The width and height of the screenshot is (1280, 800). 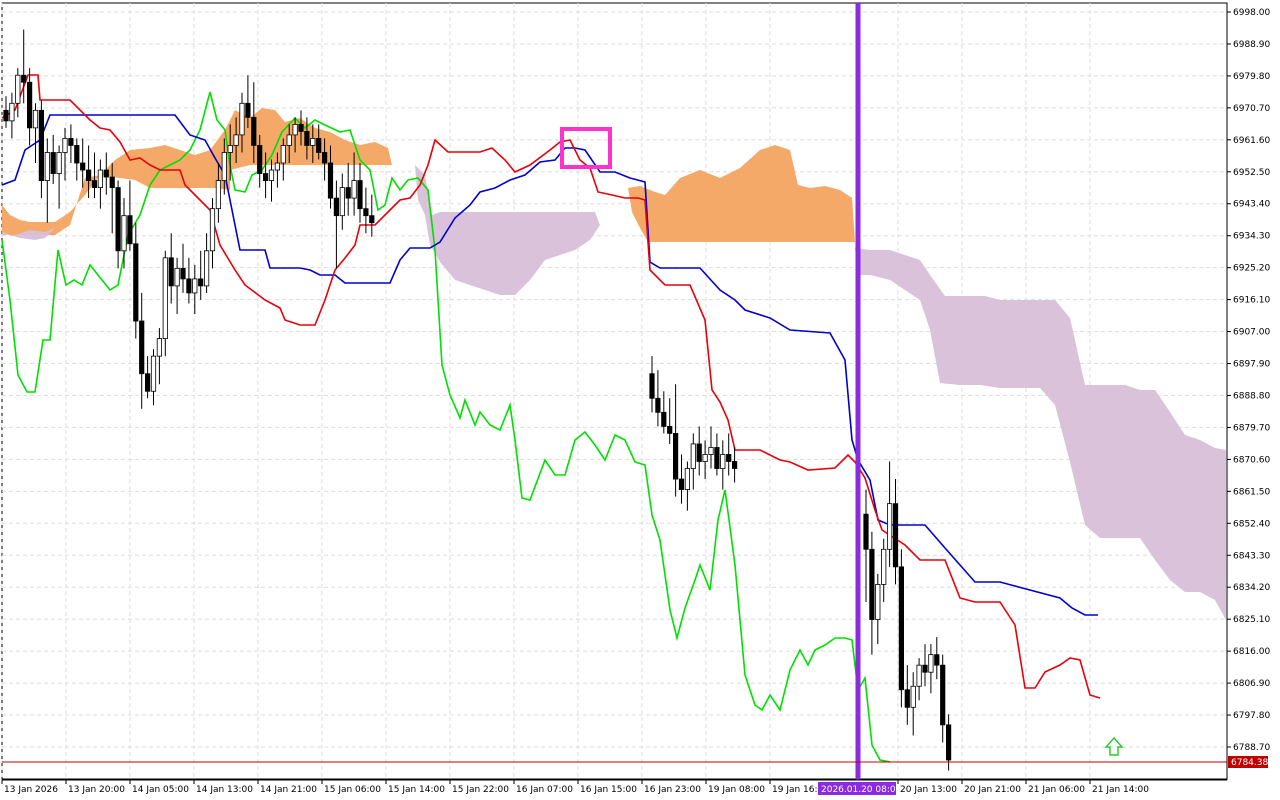 What do you see at coordinates (197, 171) in the screenshot?
I see `cloud-bullish-left` at bounding box center [197, 171].